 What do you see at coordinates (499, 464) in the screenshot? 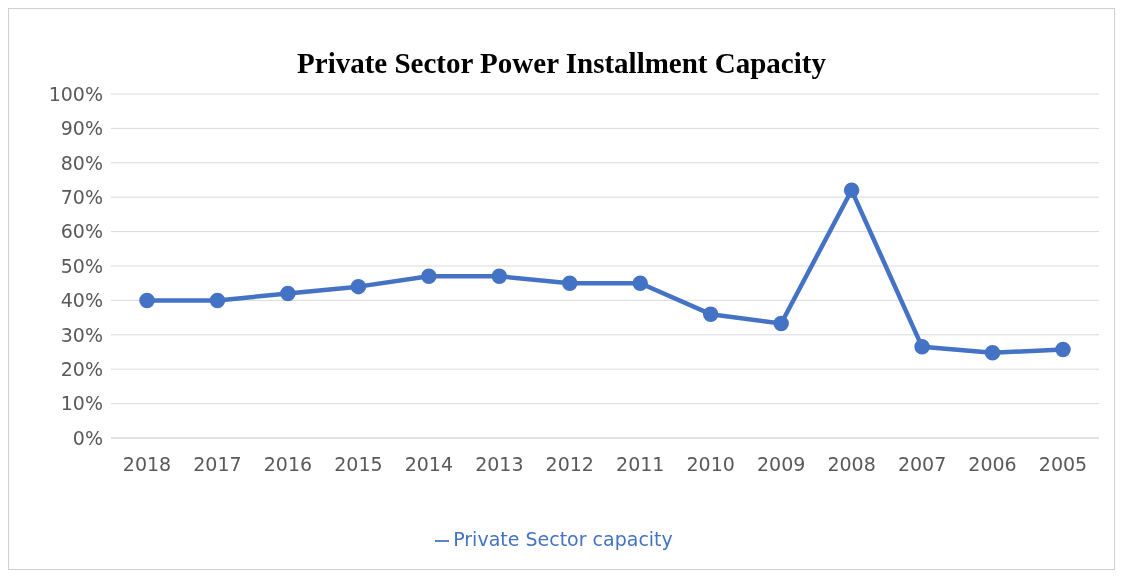
I see `x-tick-label: 2013` at bounding box center [499, 464].